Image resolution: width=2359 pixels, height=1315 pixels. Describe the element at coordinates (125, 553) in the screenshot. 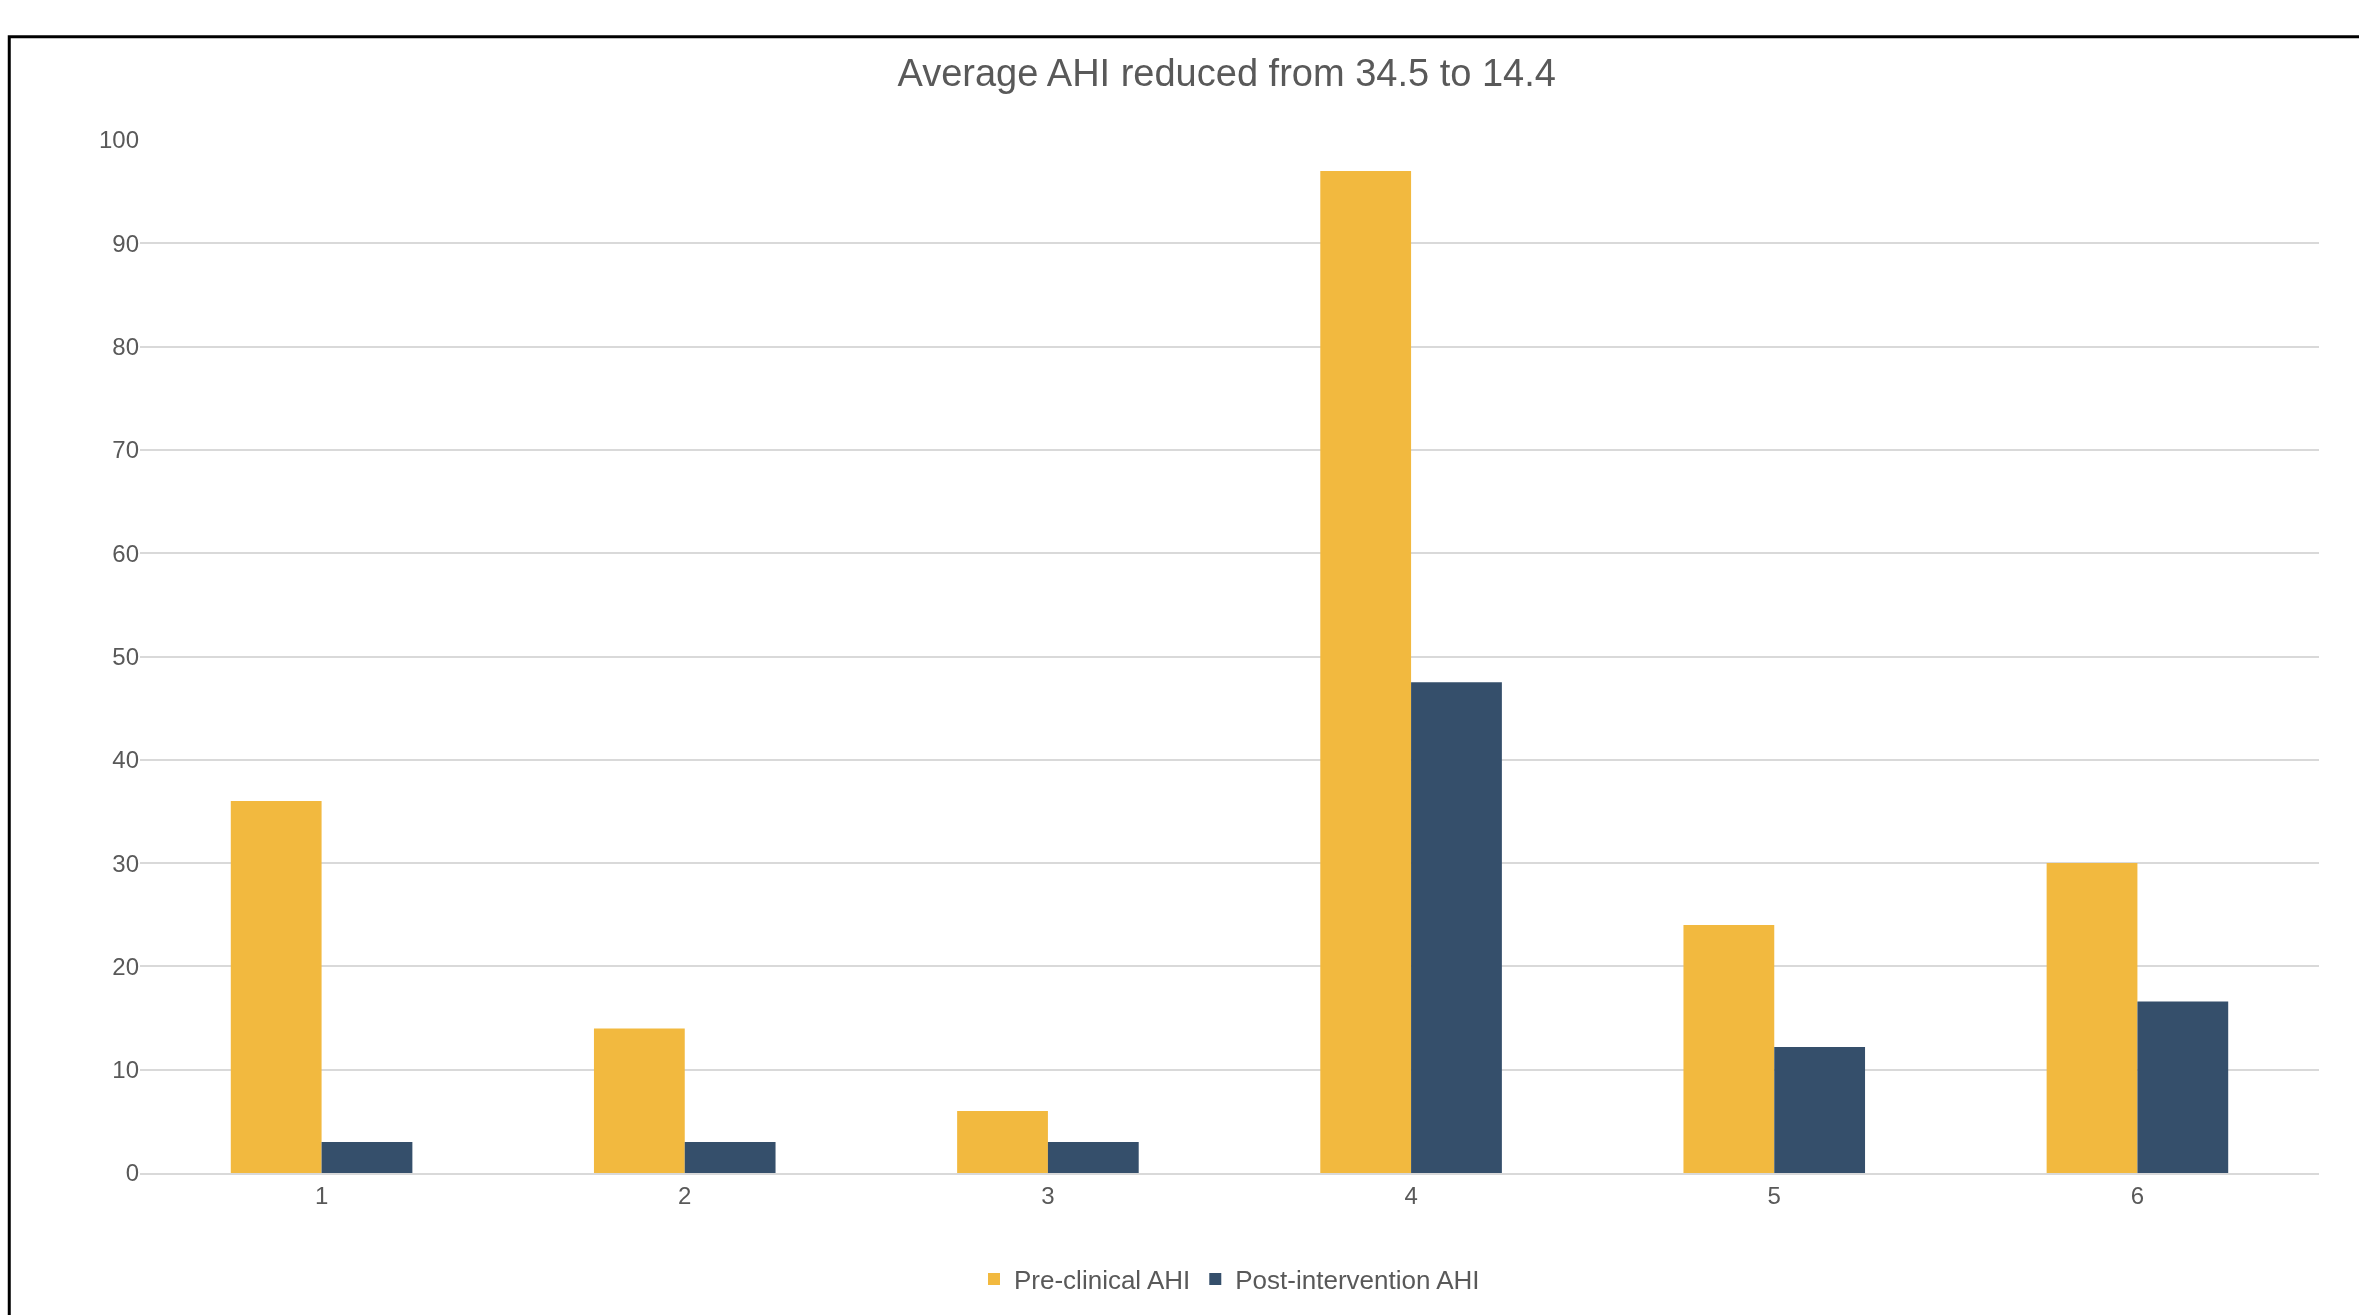

I see `y-tick-label: 60` at that location.